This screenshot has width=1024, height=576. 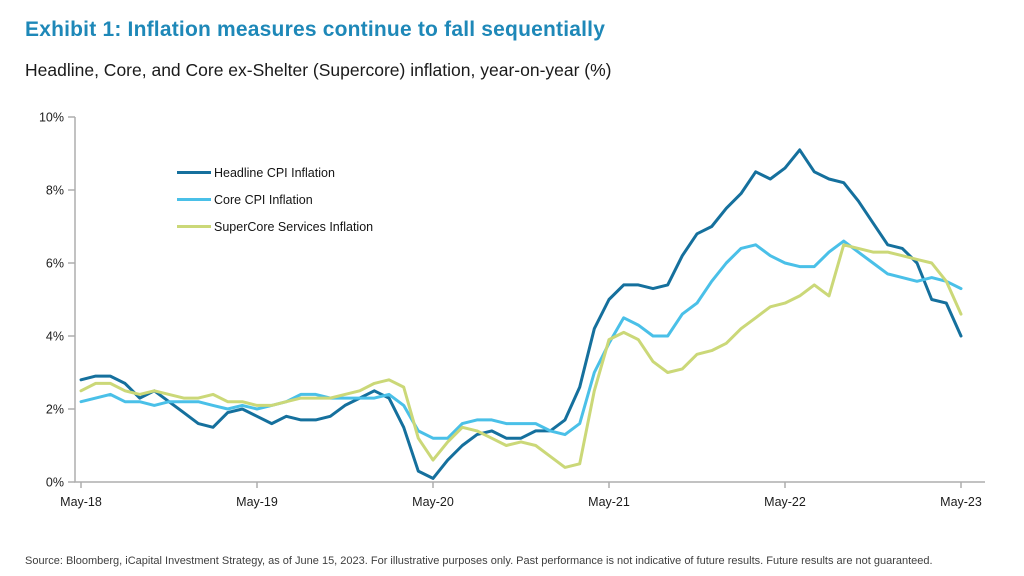 I want to click on x-tick-label: May-18, so click(x=81, y=502).